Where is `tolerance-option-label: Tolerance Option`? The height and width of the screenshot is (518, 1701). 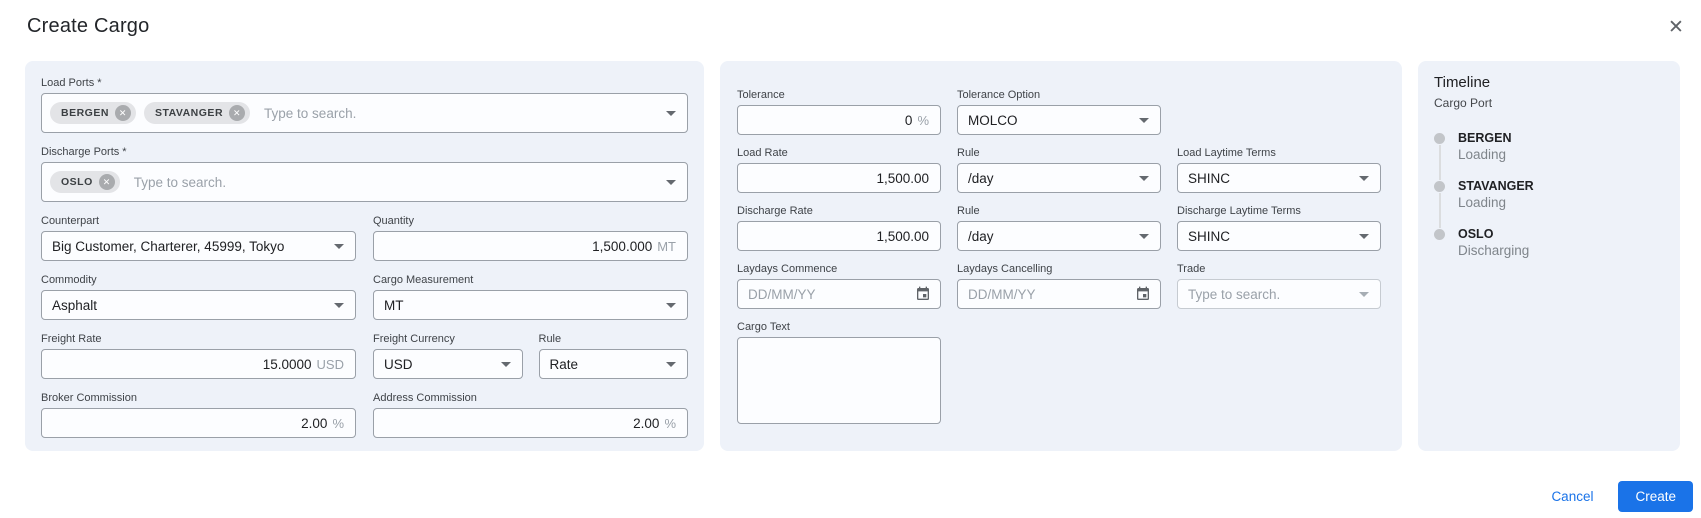
tolerance-option-label: Tolerance Option is located at coordinates (999, 95).